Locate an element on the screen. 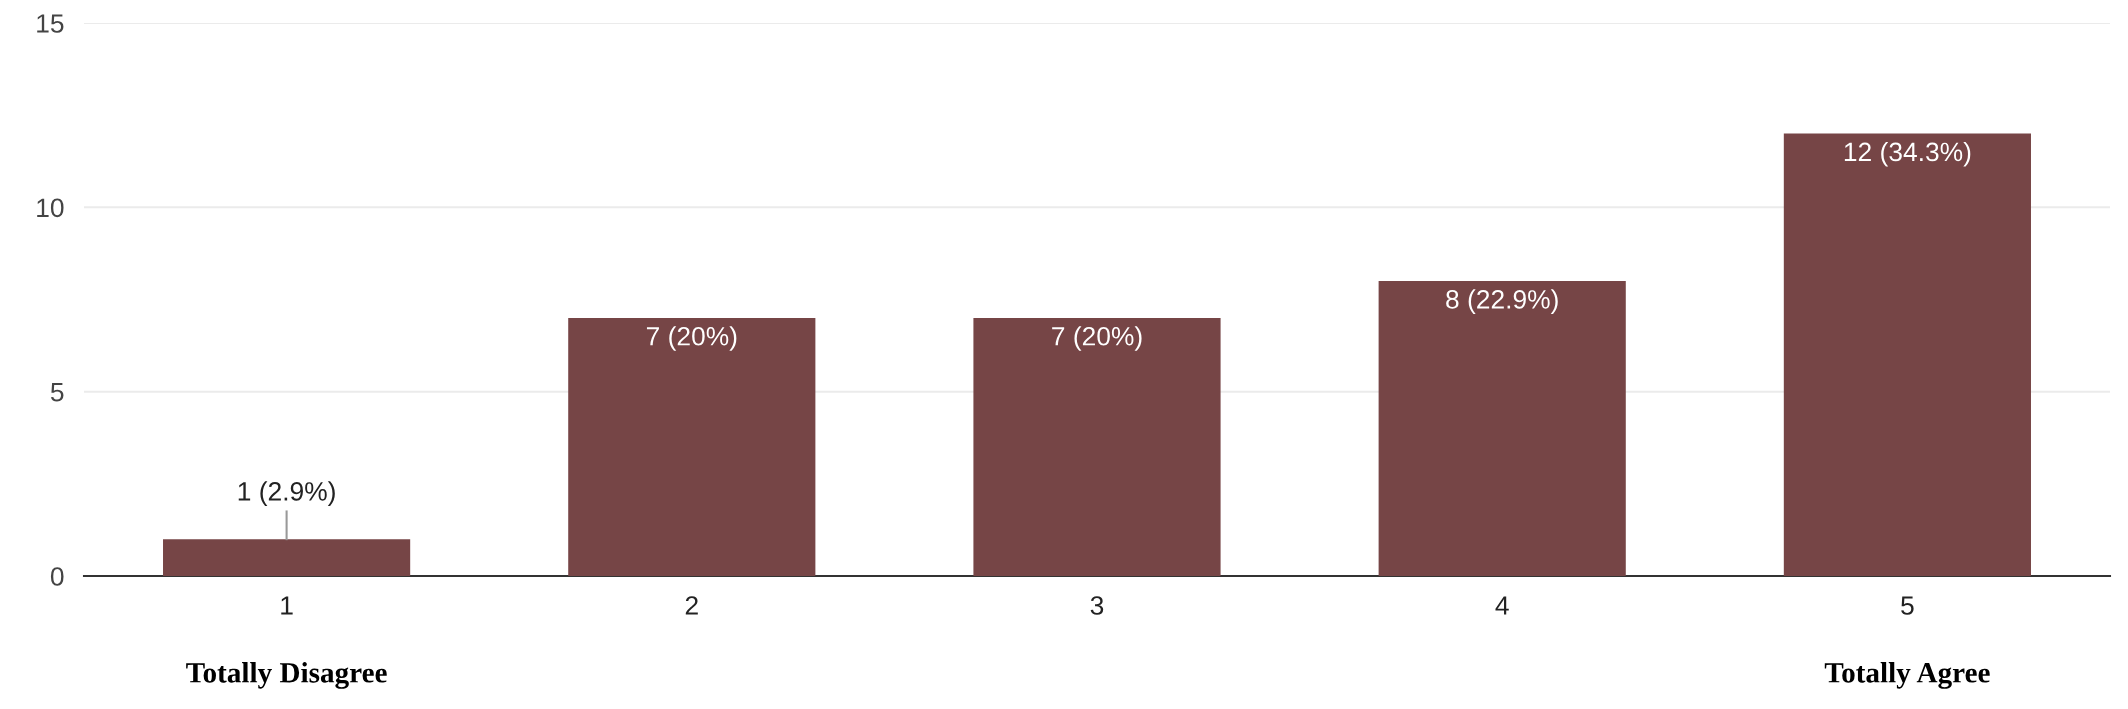  text: Totally Agree is located at coordinates (1907, 675).